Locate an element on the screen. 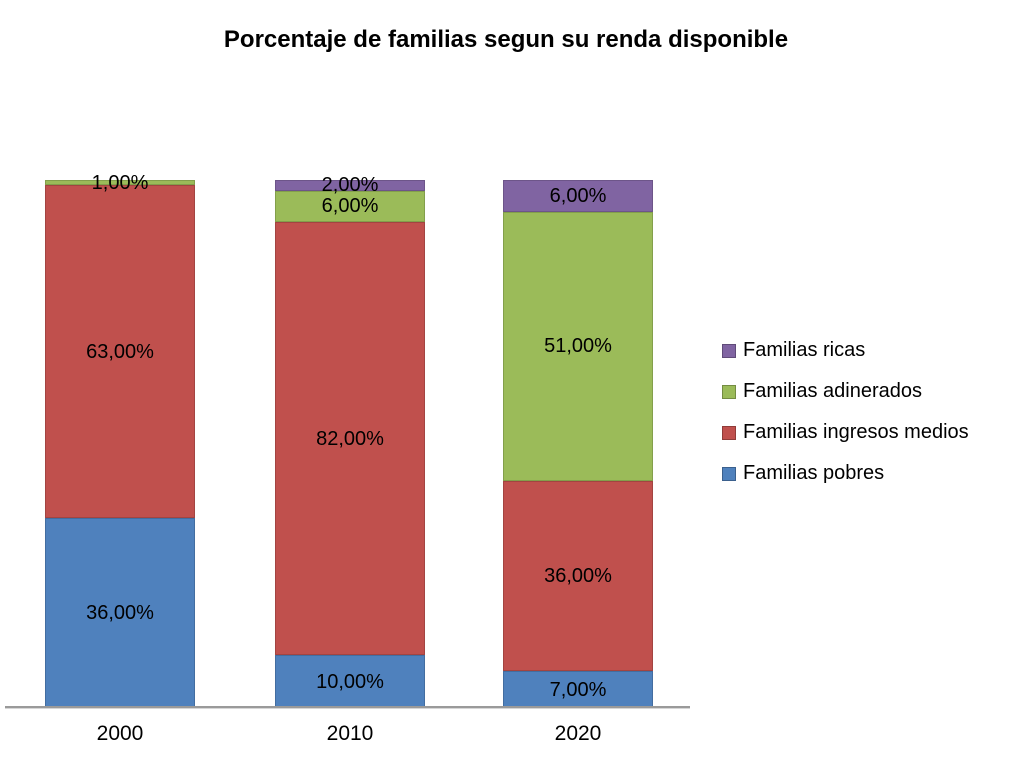 The width and height of the screenshot is (1024, 760). data-label-2010-familias-ingresos-medios: 82,00% is located at coordinates (350, 438).